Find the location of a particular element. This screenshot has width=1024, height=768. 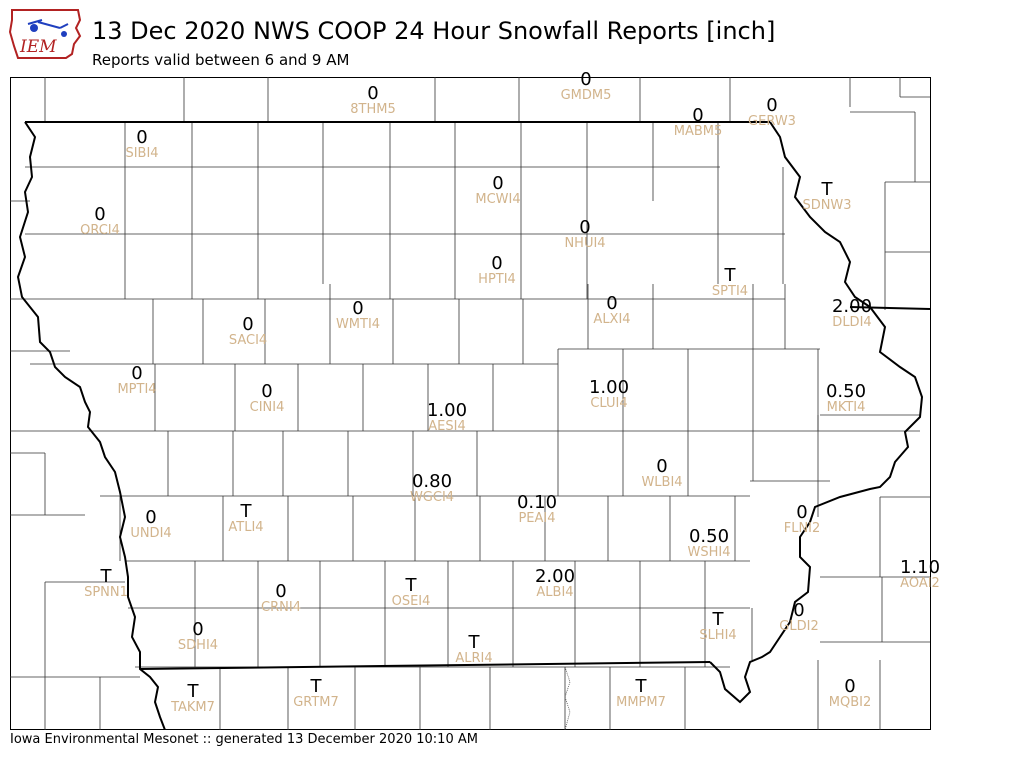

station-slhi4: T SLHI4 is located at coordinates (717, 626).